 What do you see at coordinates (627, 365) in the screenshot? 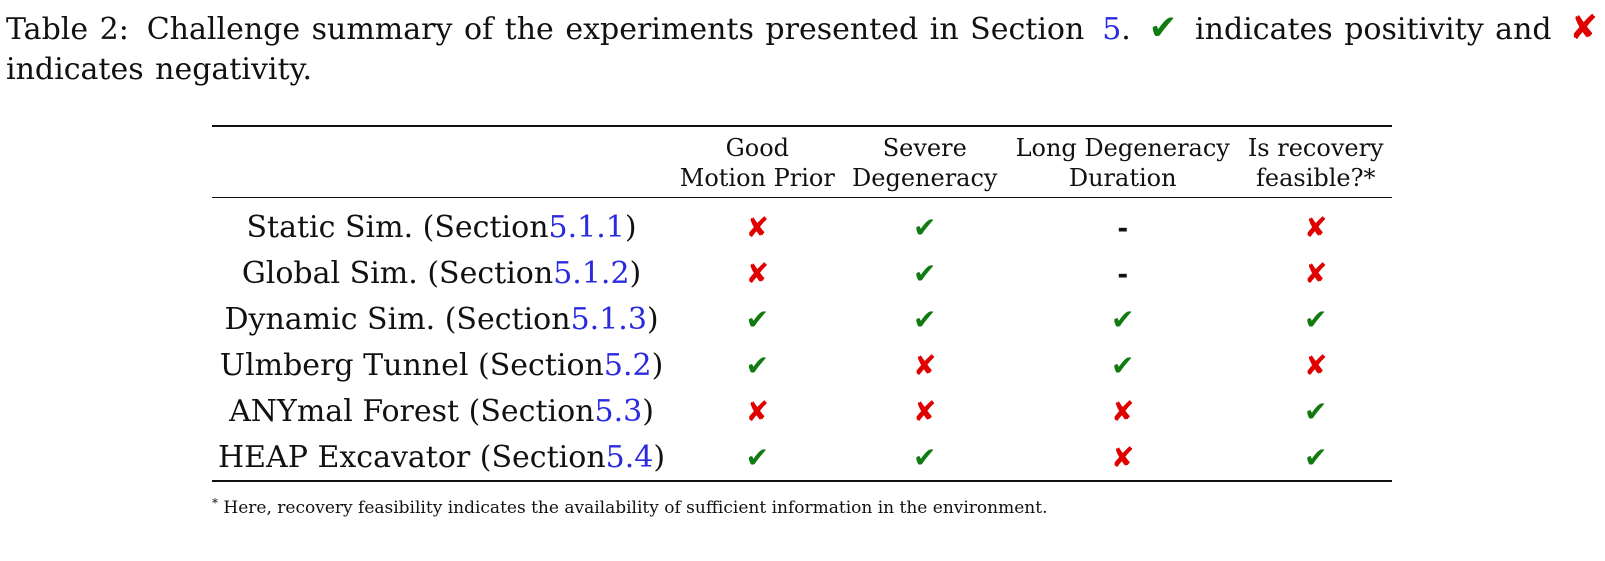
I see `section-link: 5.2` at bounding box center [627, 365].